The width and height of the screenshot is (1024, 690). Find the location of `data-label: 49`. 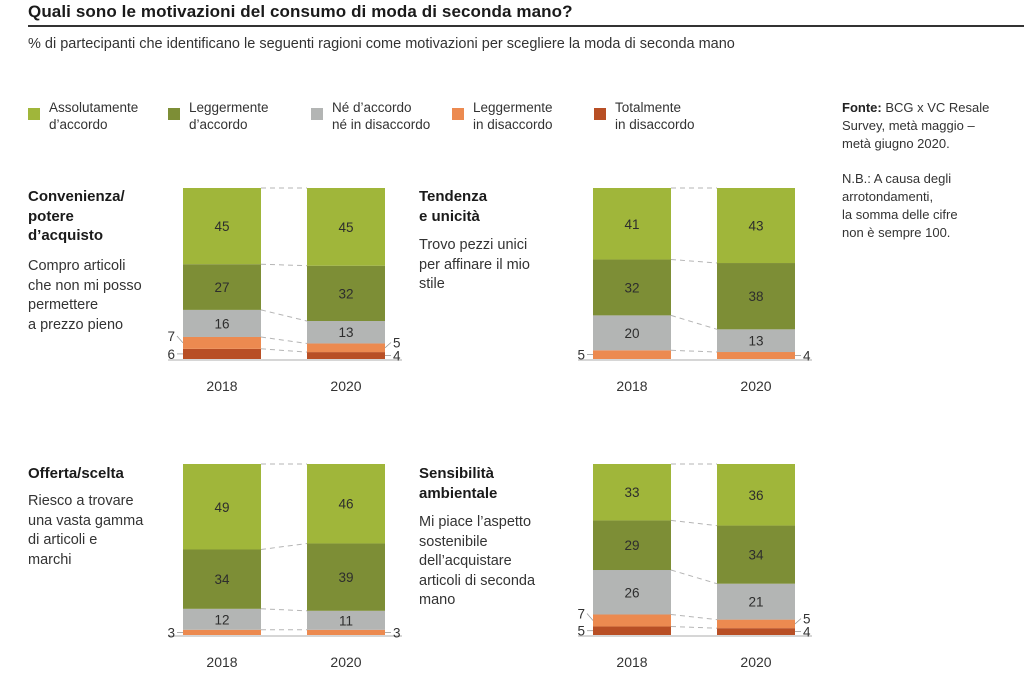

data-label: 49 is located at coordinates (221, 507).